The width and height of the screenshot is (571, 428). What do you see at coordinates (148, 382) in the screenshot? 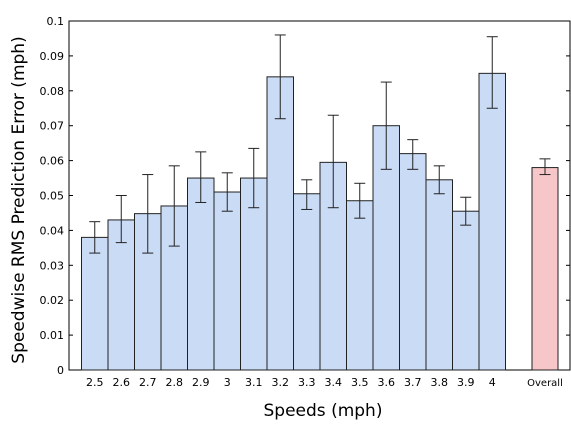
I see `x-tick-label: 2.7` at bounding box center [148, 382].